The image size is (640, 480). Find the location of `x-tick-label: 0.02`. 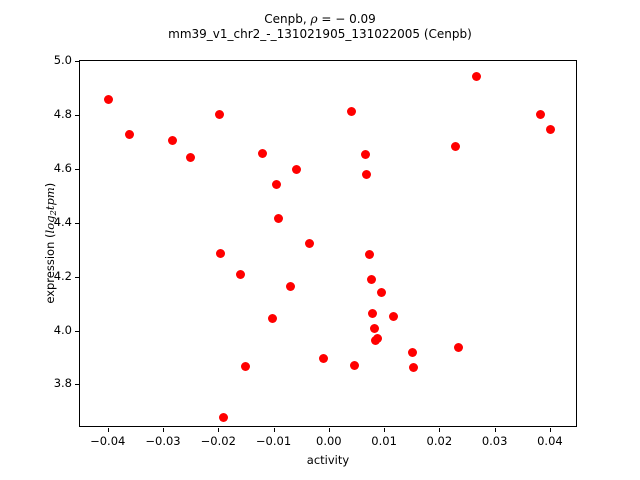

x-tick-label: 0.02 is located at coordinates (439, 441).